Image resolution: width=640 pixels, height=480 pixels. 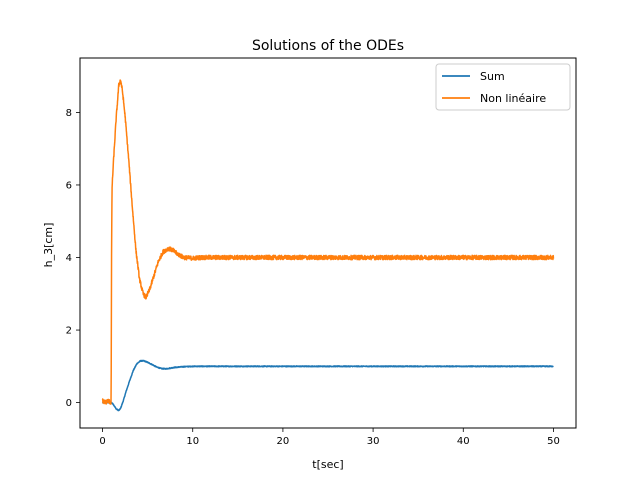 What do you see at coordinates (328, 46) in the screenshot?
I see `chart-title: Solutions of the ODEs` at bounding box center [328, 46].